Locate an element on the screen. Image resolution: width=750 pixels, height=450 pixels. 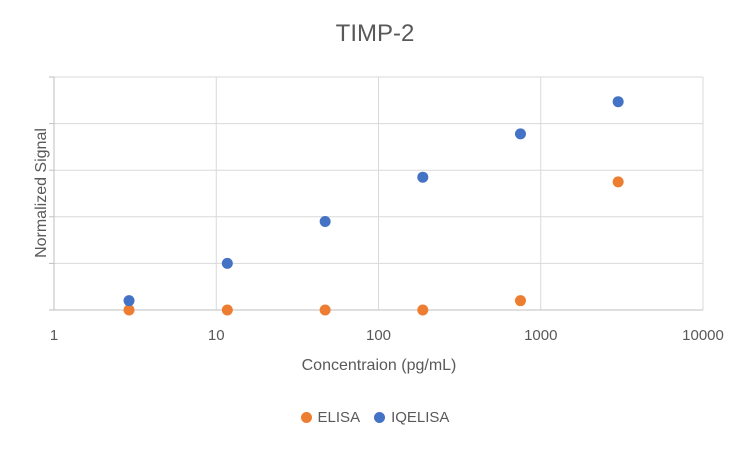
legend: ELISA IQELISA is located at coordinates (375, 417).